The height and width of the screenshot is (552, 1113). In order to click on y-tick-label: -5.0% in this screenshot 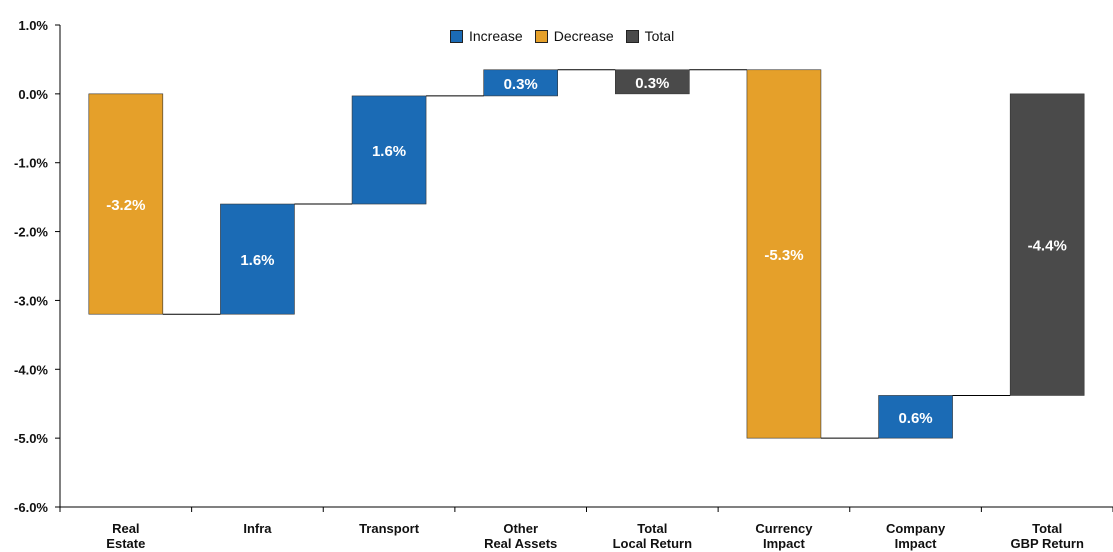, I will do `click(31, 438)`.